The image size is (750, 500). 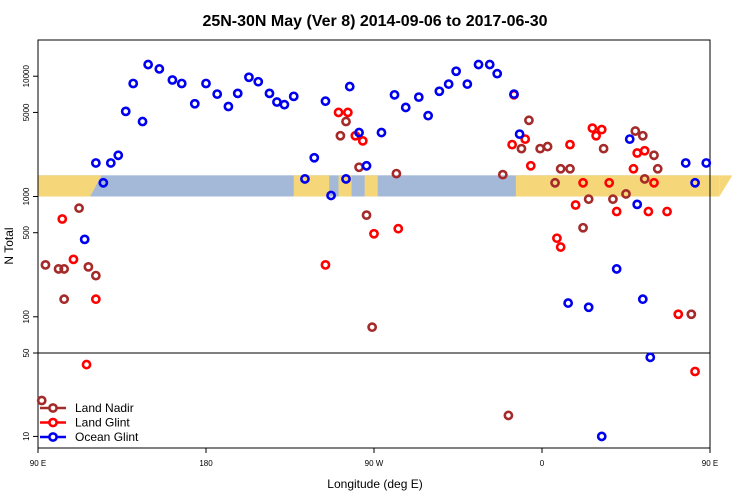 I want to click on legend-label-ocean-glint: Ocean Glint, so click(x=107, y=437).